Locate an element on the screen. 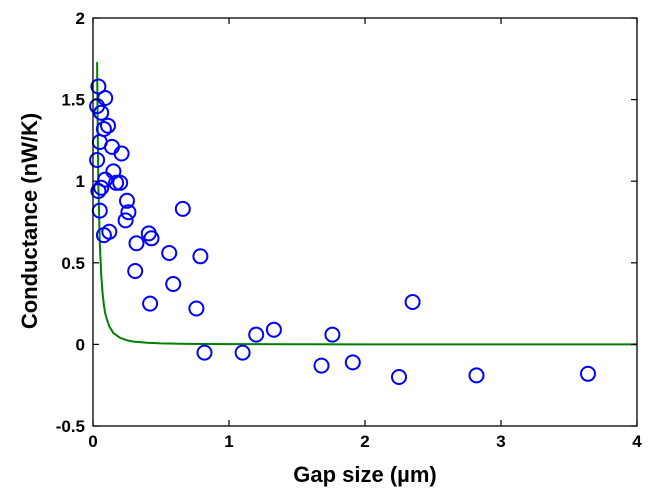 The image size is (651, 493). y-tick-label-0.5: 0.5 is located at coordinates (73, 263).